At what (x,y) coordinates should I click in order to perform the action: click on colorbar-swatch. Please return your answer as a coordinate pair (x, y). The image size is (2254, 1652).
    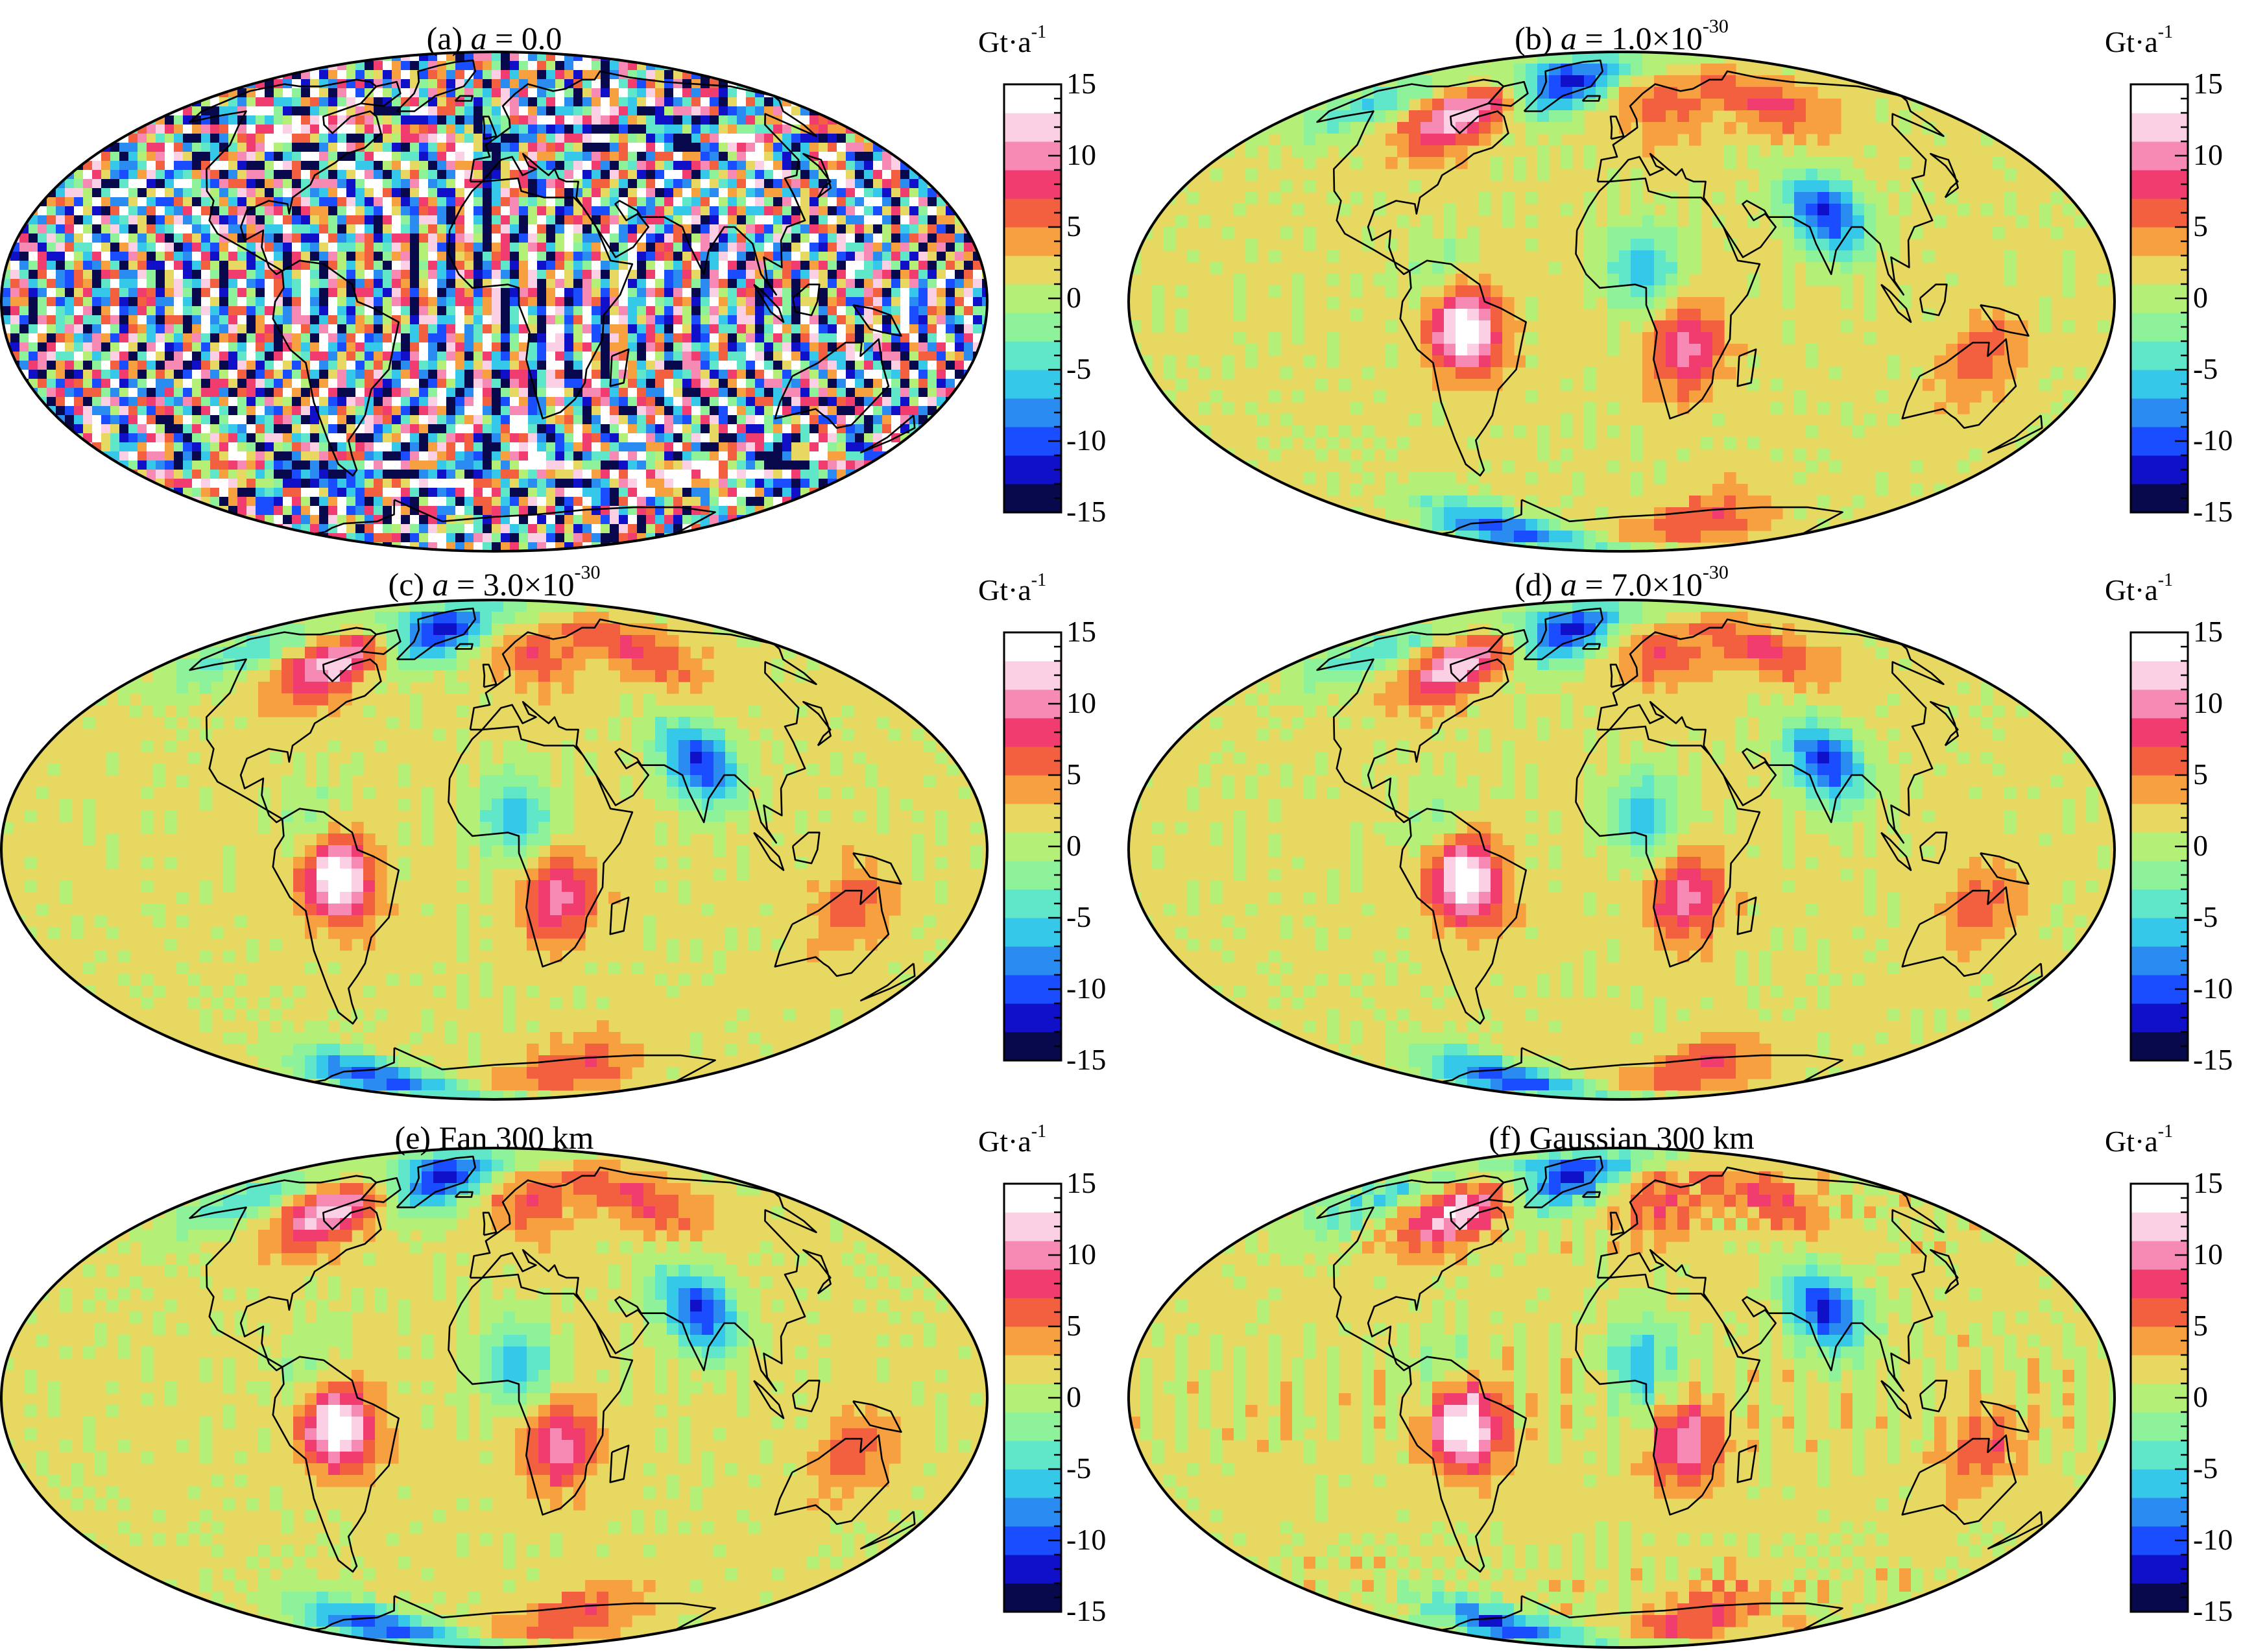
    Looking at the image, I should click on (1032, 355).